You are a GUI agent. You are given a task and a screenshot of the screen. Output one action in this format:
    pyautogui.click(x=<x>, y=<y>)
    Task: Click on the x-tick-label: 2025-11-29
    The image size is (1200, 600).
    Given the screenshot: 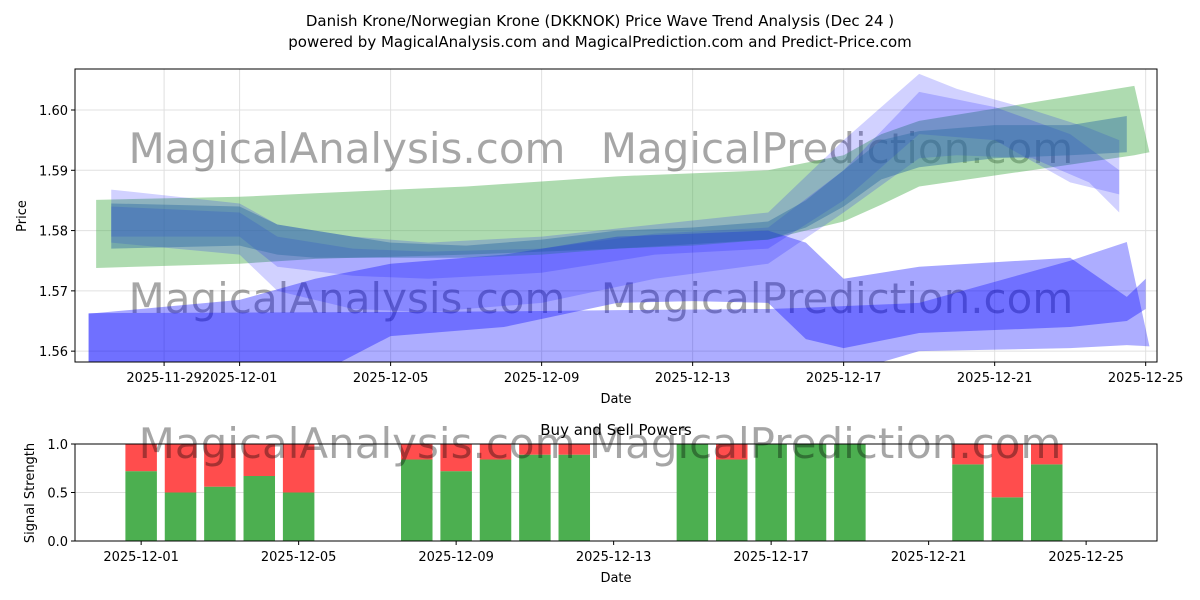 What is the action you would take?
    pyautogui.click(x=164, y=378)
    